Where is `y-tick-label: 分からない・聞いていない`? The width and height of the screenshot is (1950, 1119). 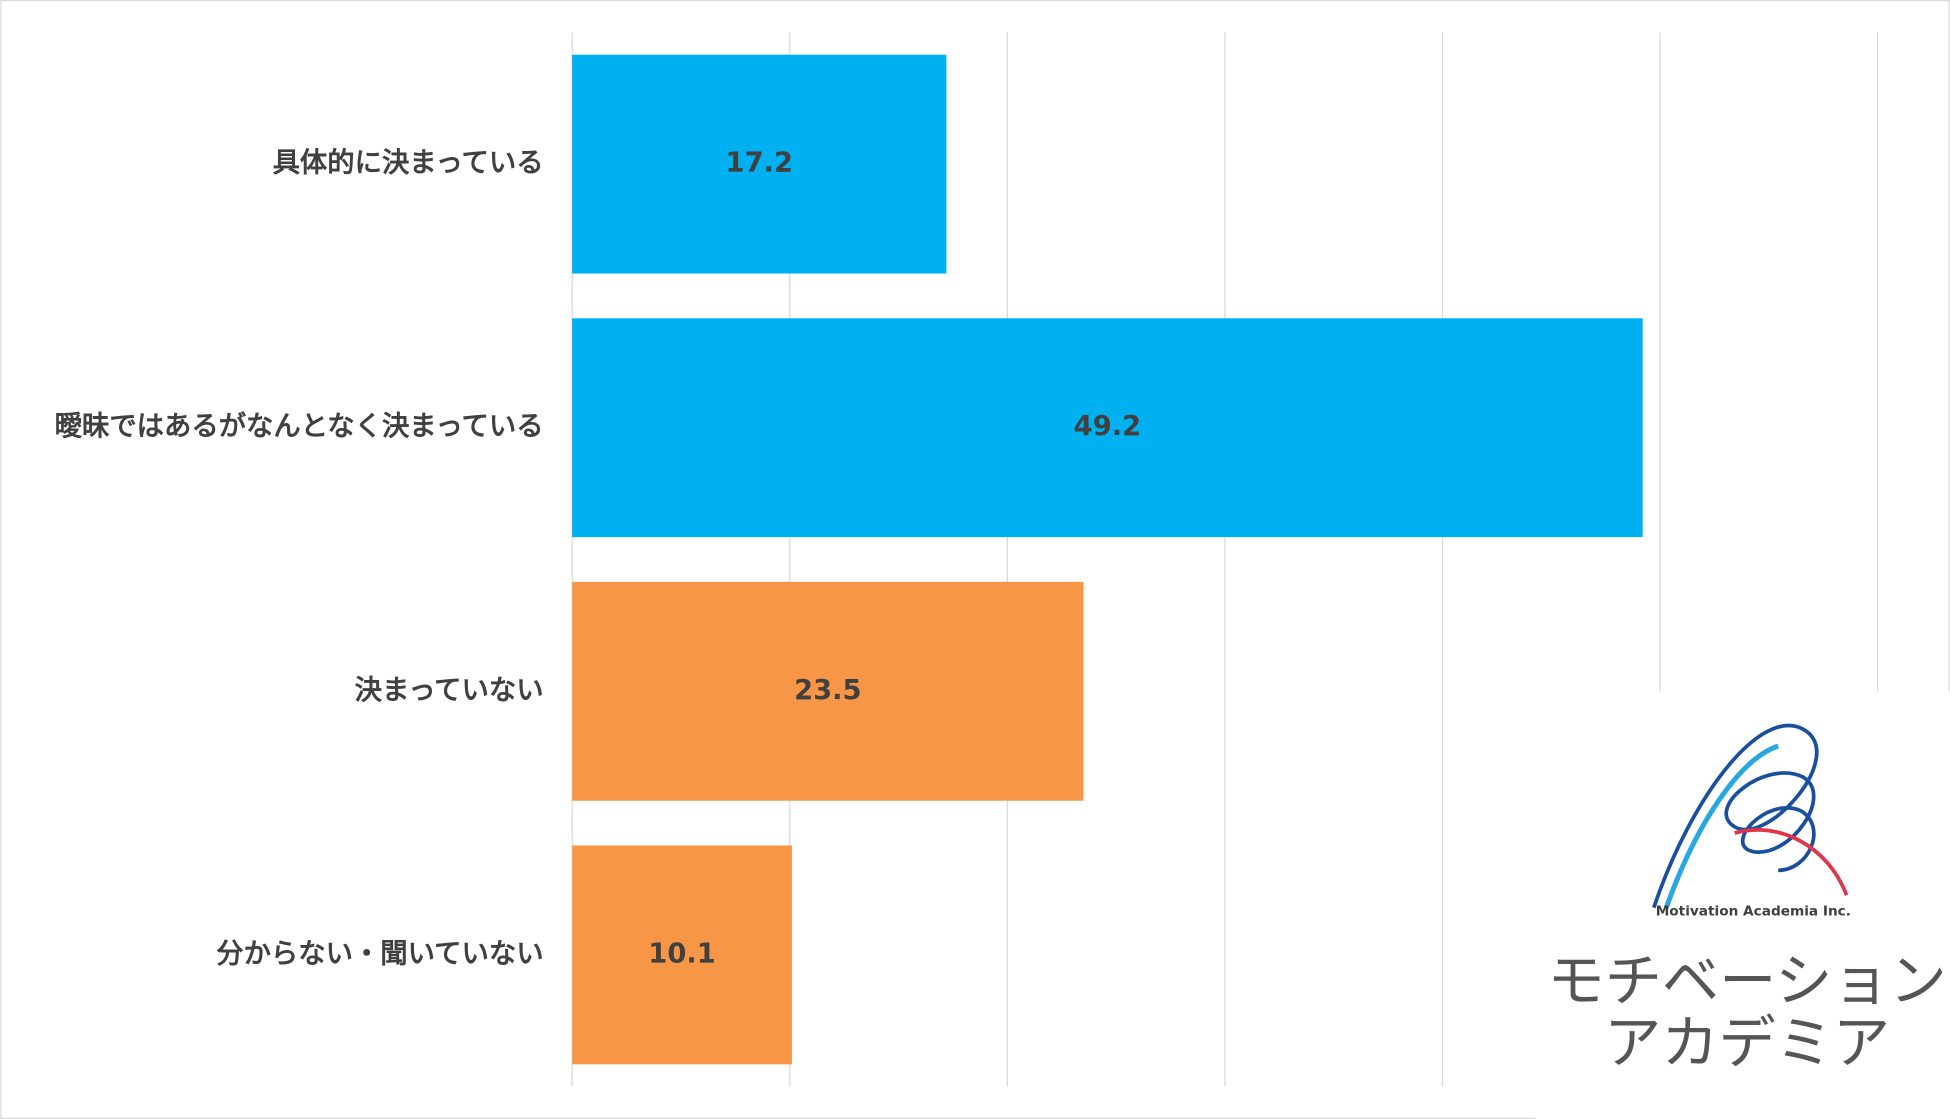 y-tick-label: 分からない・聞いていない is located at coordinates (379, 953).